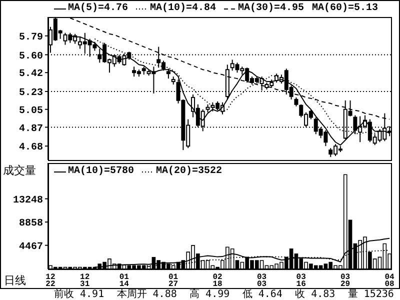 Image resolution: width=400 pixels, height=300 pixels. I want to click on y-tick-label: 5.60, so click(30, 56).